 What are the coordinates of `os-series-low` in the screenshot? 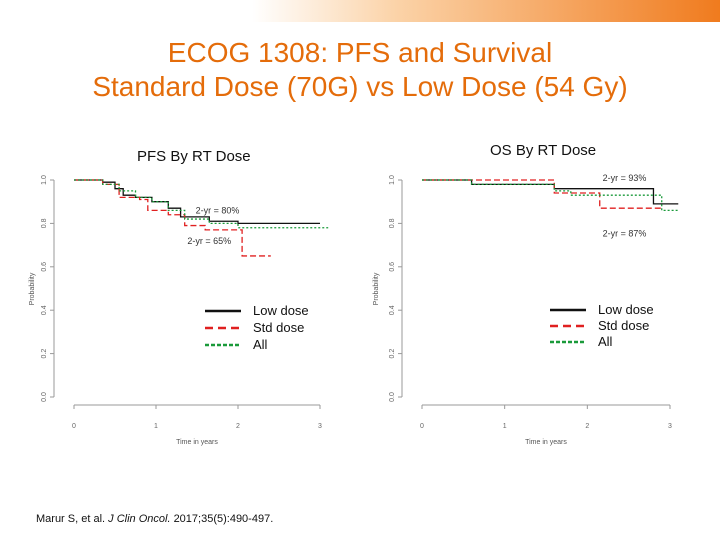 It's located at (550, 192).